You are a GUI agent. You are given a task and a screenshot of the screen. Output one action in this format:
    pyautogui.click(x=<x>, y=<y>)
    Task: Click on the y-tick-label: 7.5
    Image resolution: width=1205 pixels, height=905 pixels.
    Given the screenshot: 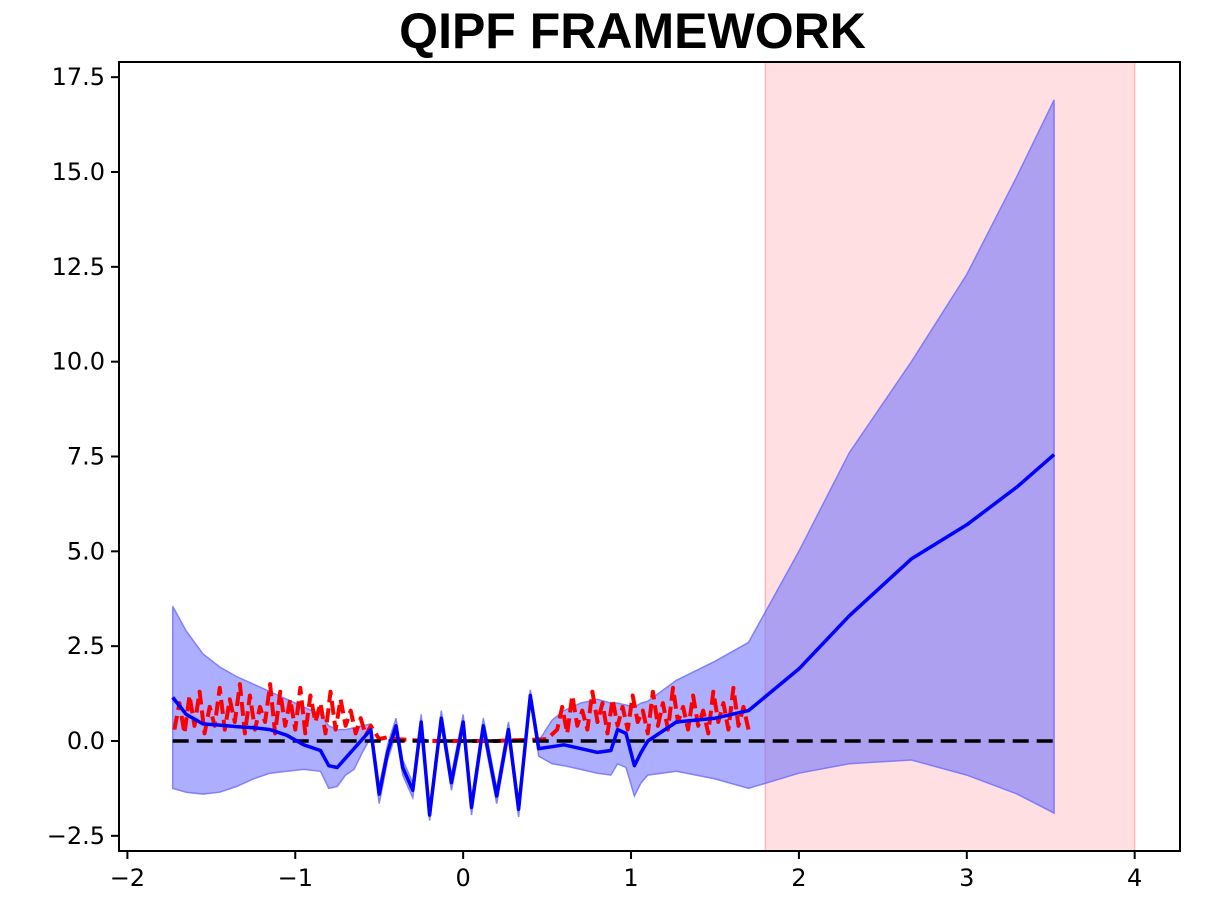 What is the action you would take?
    pyautogui.click(x=86, y=457)
    